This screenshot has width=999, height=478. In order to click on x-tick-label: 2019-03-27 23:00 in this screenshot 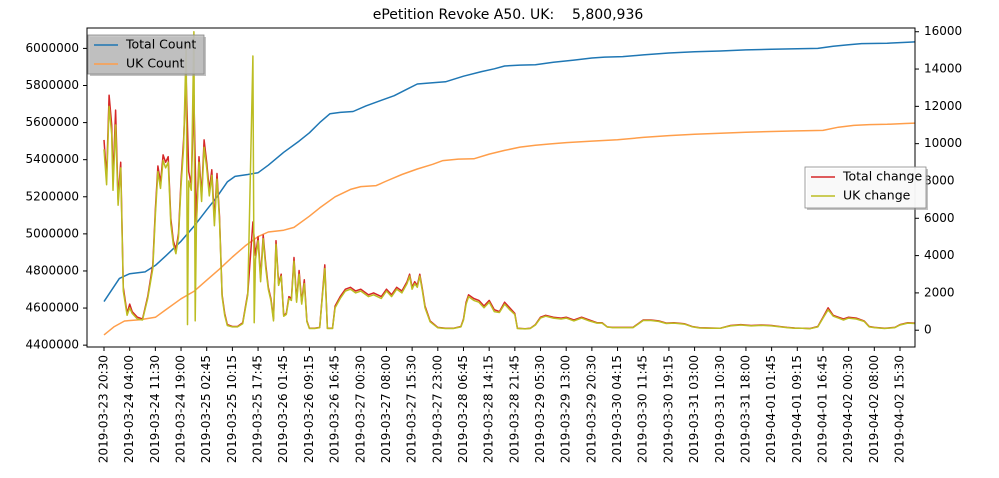, I will do `click(437, 409)`.